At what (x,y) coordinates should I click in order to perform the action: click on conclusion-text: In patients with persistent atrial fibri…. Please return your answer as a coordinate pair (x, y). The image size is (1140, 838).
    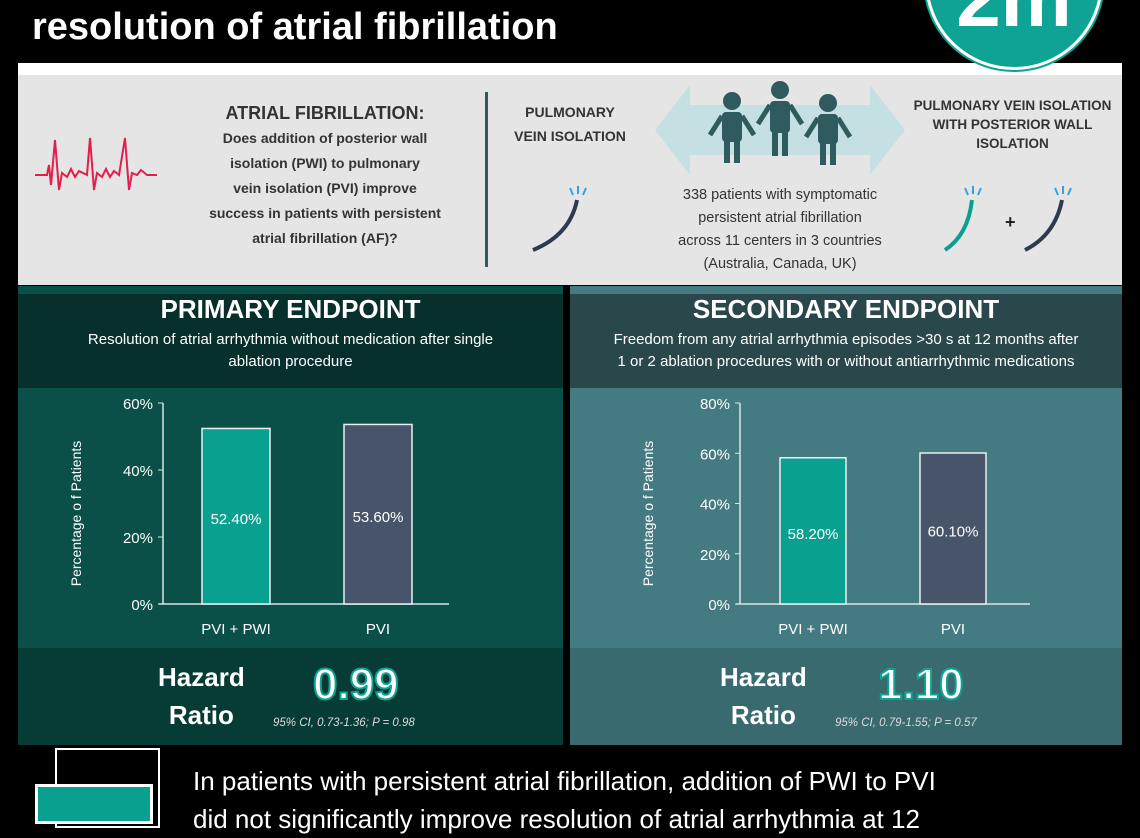
    Looking at the image, I should click on (564, 800).